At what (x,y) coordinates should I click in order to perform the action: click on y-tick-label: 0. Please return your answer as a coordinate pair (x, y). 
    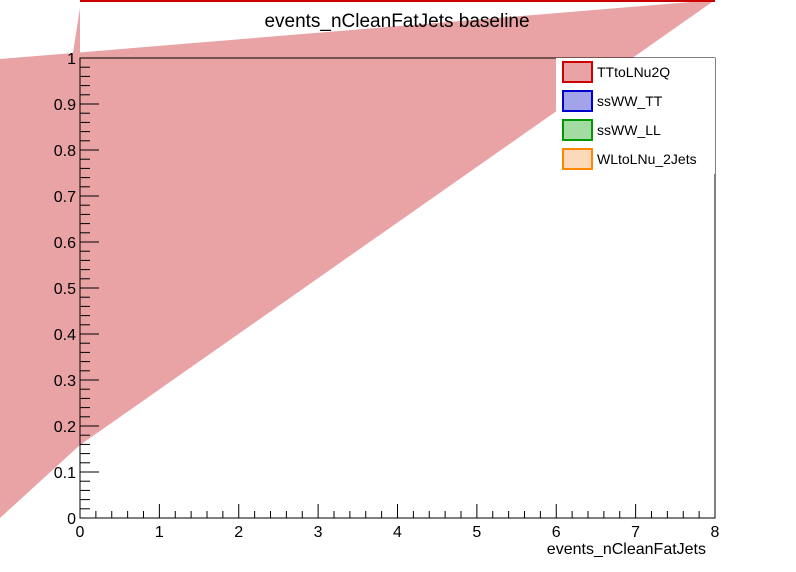
    Looking at the image, I should click on (71, 519).